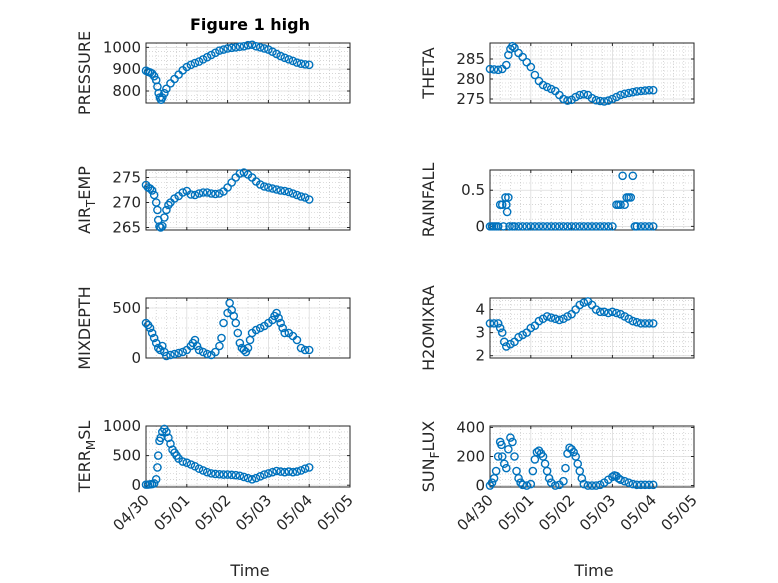 Image resolution: width=778 pixels, height=583 pixels. I want to click on y-axis-label: RAINFALL, so click(428, 200).